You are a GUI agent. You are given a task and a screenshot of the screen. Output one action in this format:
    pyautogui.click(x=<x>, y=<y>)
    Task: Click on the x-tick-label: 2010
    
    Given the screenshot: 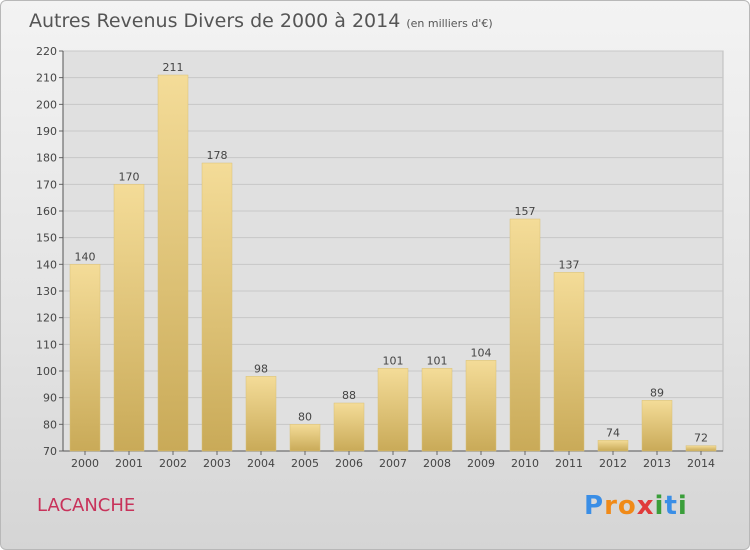 What is the action you would take?
    pyautogui.click(x=525, y=463)
    